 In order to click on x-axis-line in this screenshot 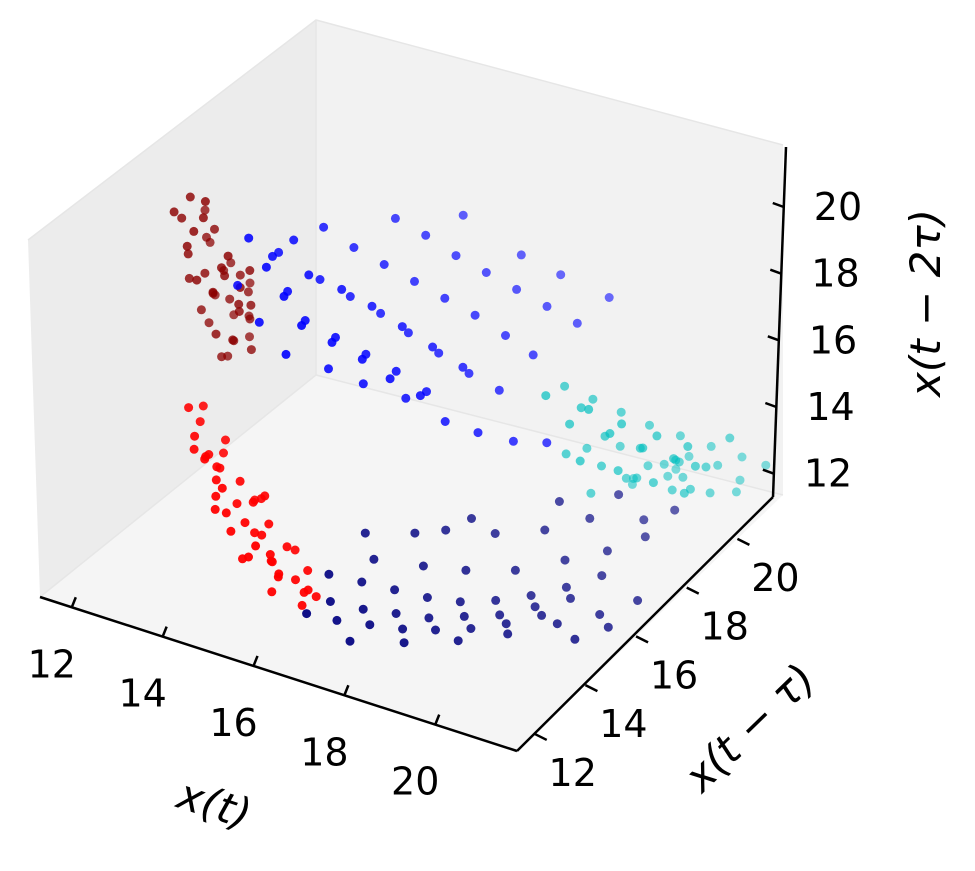, I will do `click(278, 674)`.